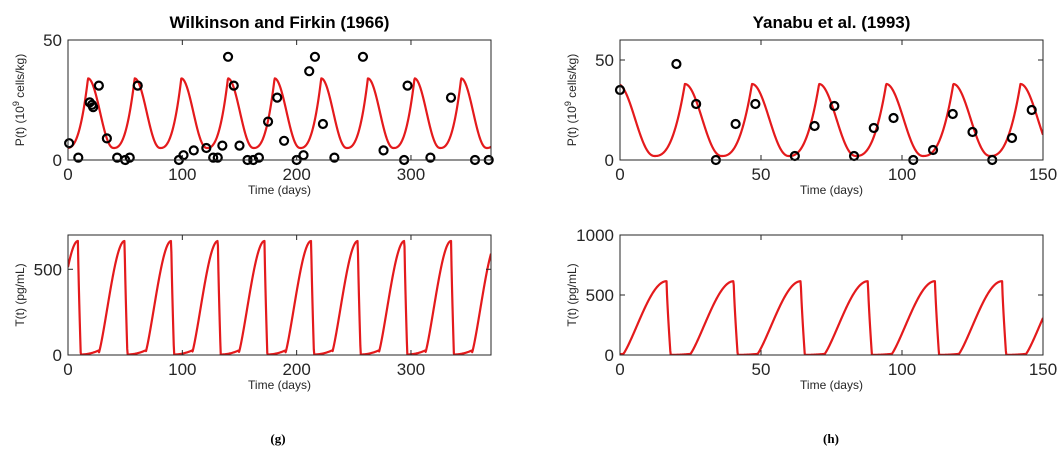 The height and width of the screenshot is (451, 1062). I want to click on chart-title: Yanabu et al. (1993), so click(832, 22).